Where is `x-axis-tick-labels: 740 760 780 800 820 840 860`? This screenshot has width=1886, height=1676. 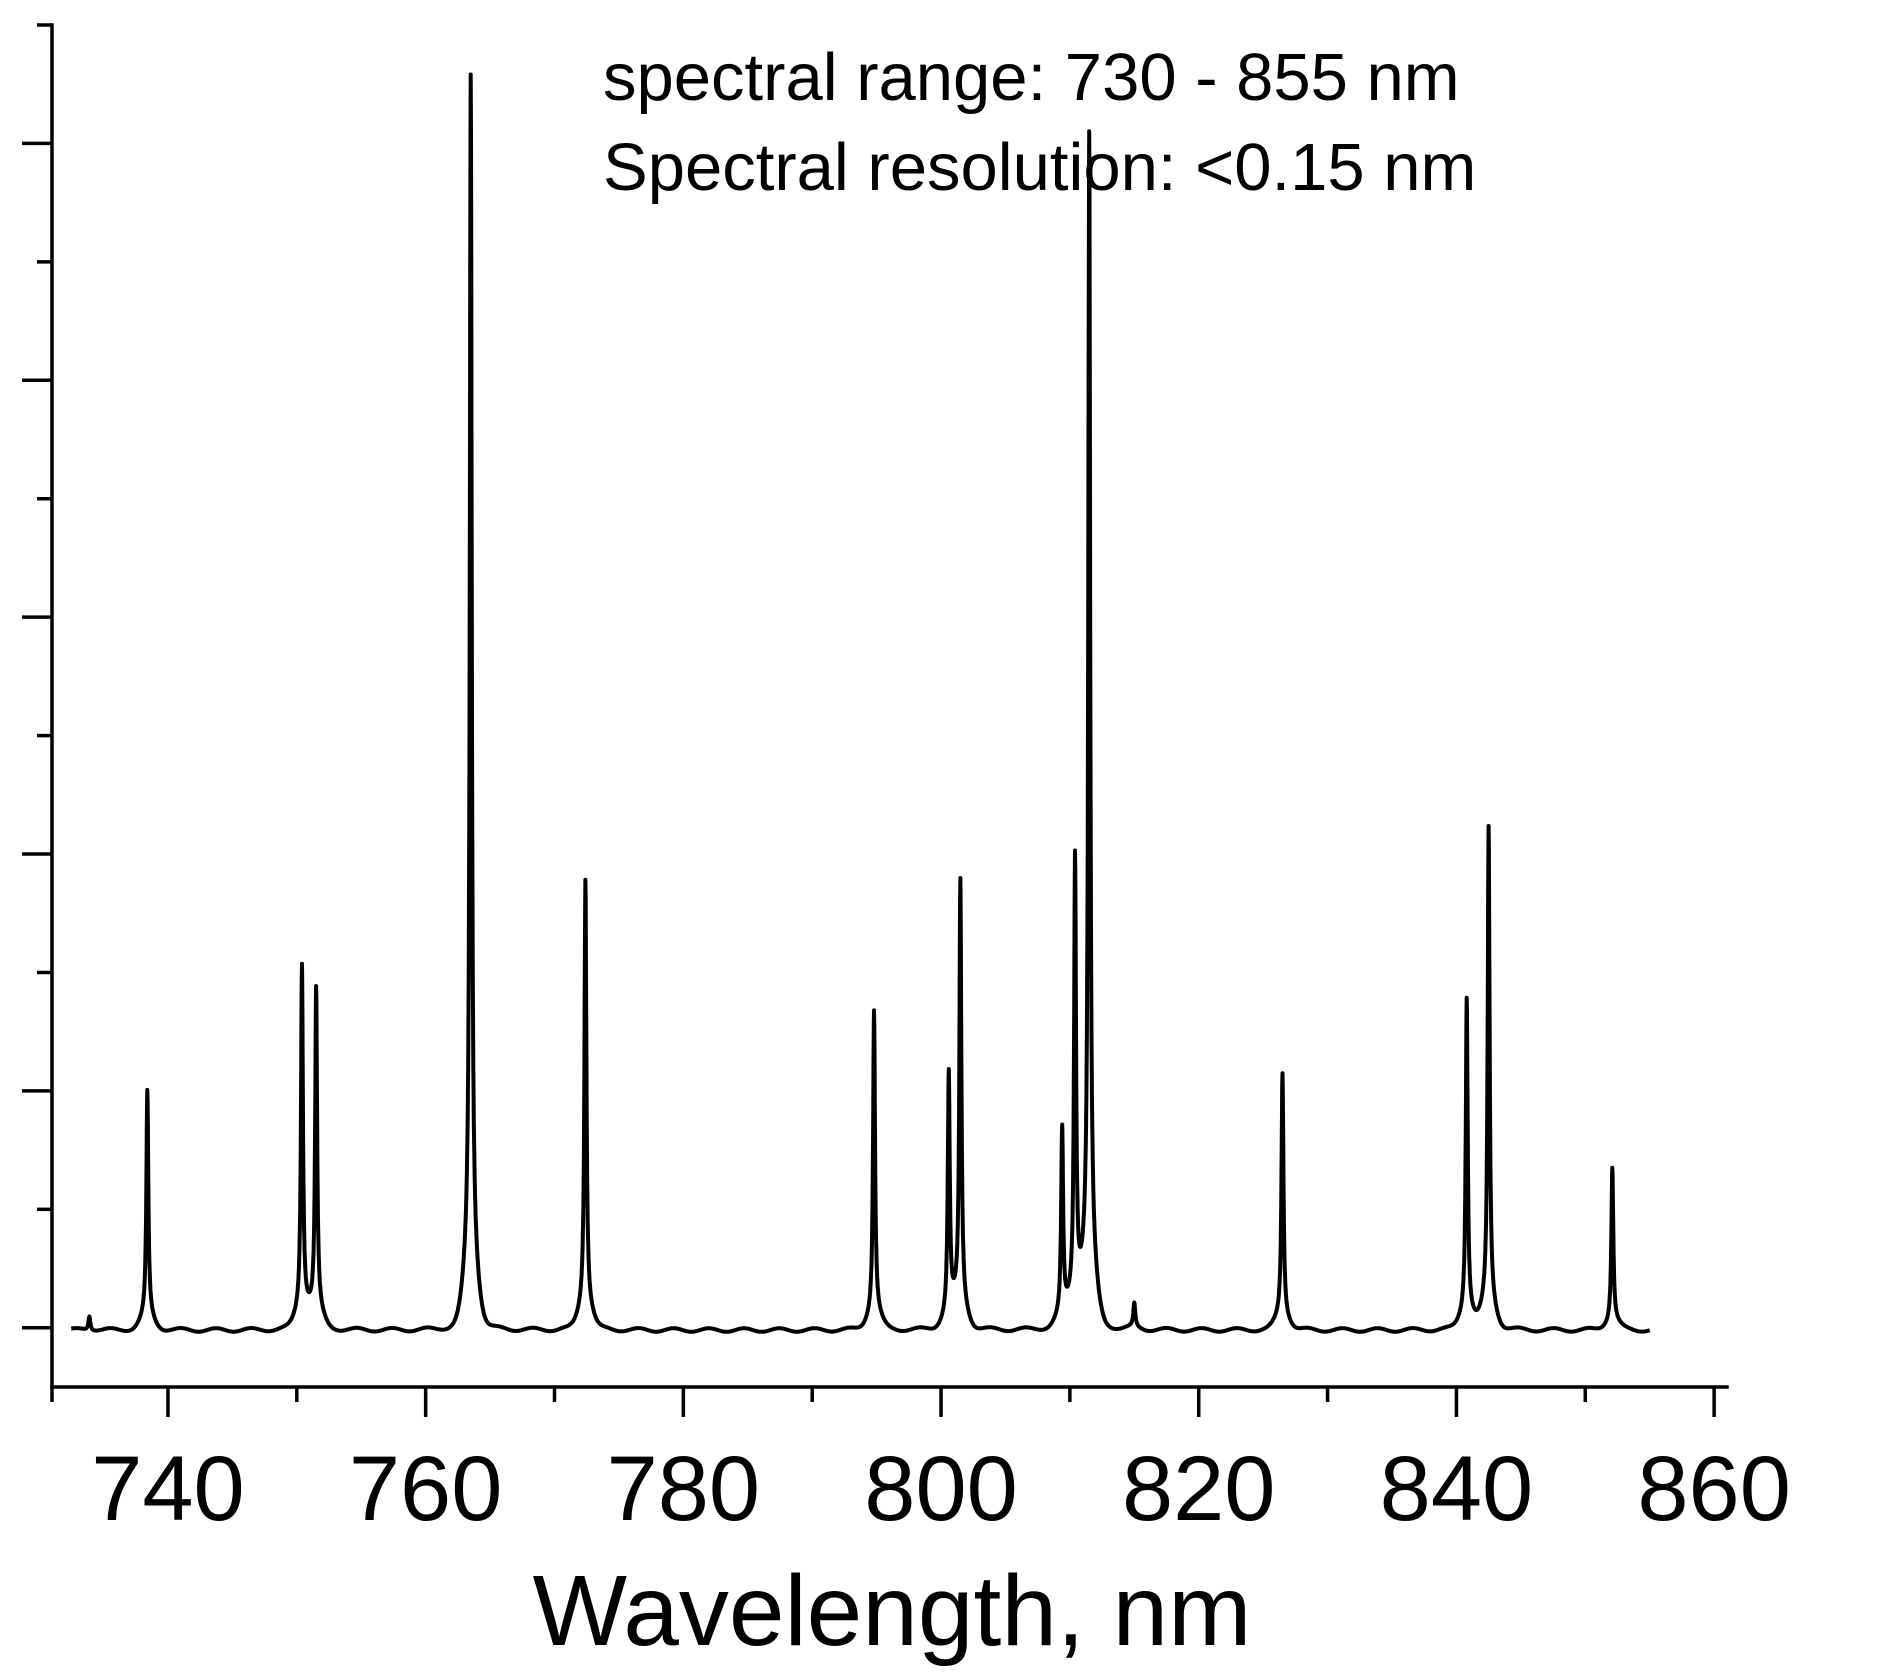 x-axis-tick-labels: 740 760 780 800 820 840 860 is located at coordinates (941, 1489).